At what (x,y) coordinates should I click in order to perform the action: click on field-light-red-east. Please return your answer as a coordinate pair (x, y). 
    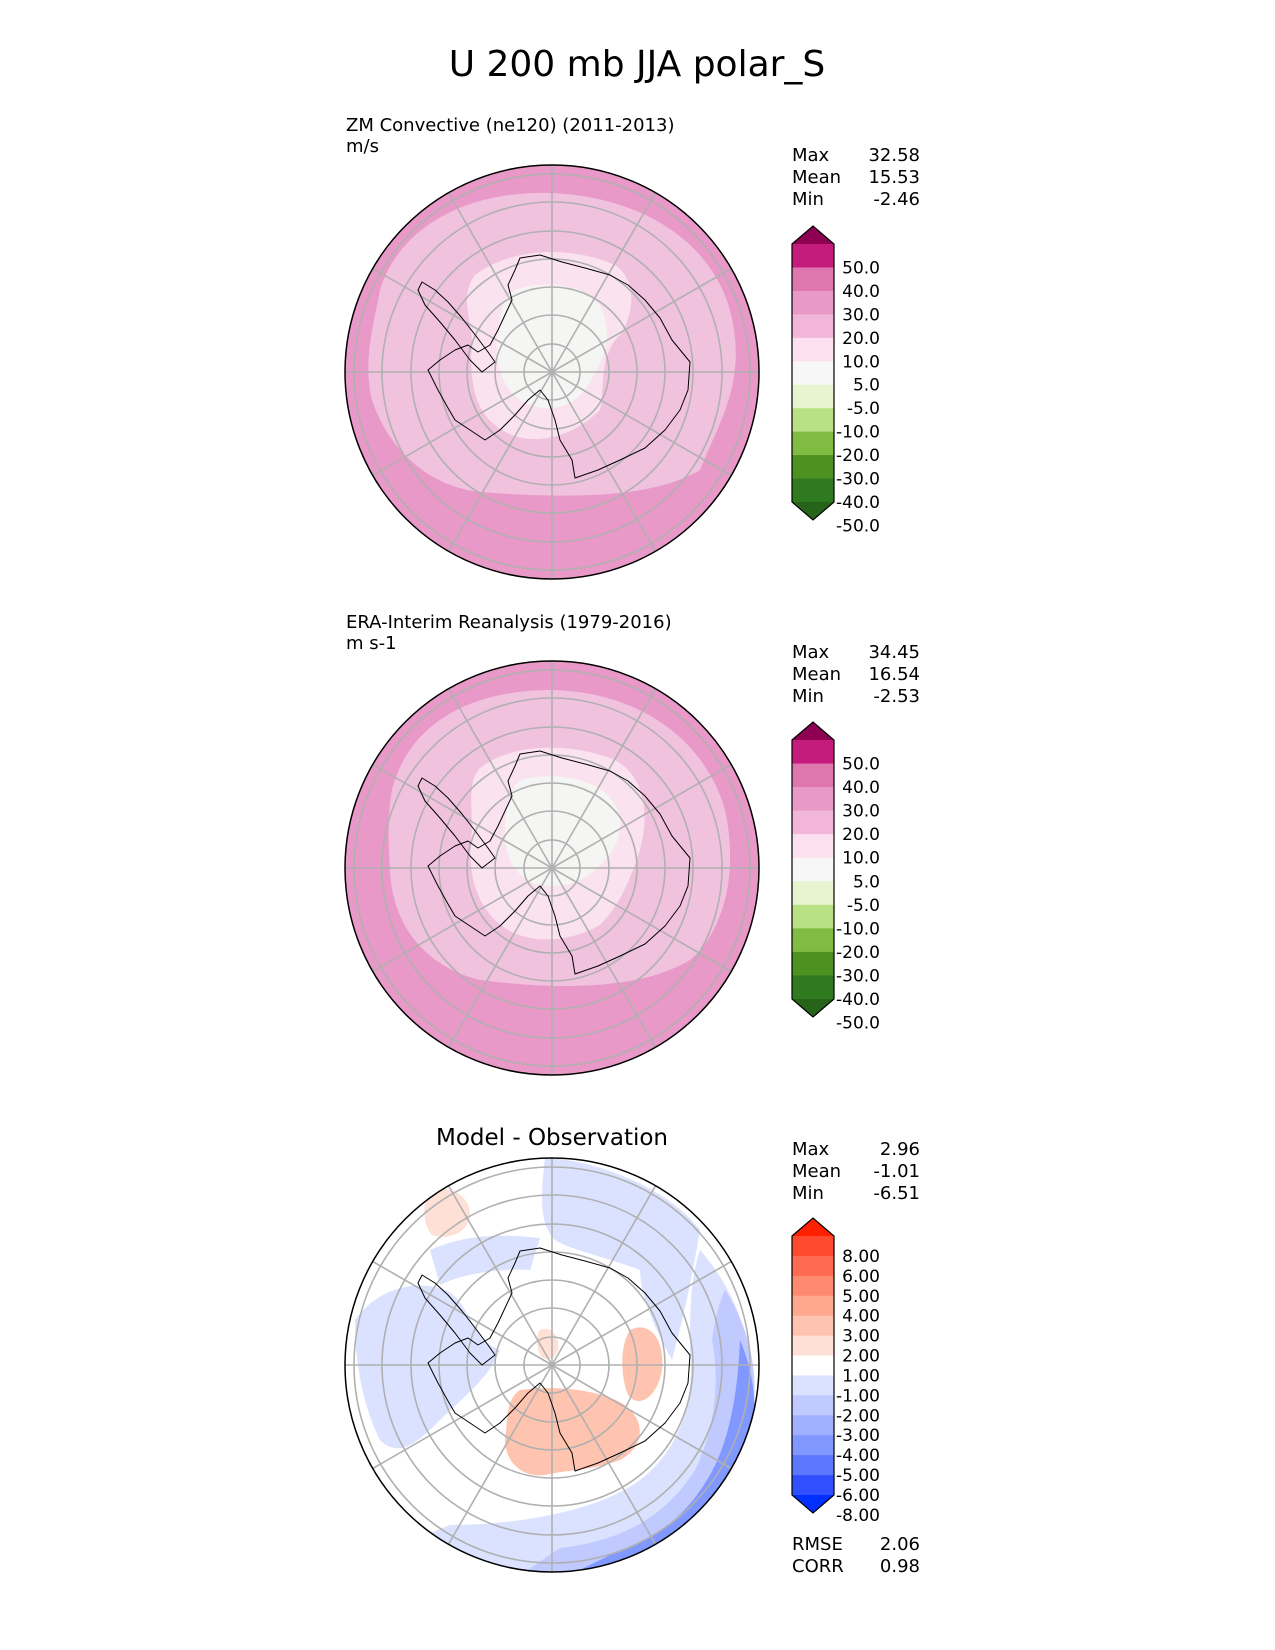
    Looking at the image, I should click on (642, 1364).